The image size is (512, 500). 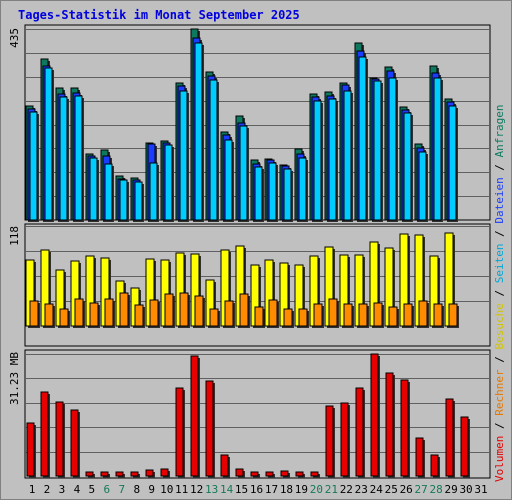 What do you see at coordinates (329, 441) in the screenshot?
I see `bar-volumen-day-21-bar` at bounding box center [329, 441].